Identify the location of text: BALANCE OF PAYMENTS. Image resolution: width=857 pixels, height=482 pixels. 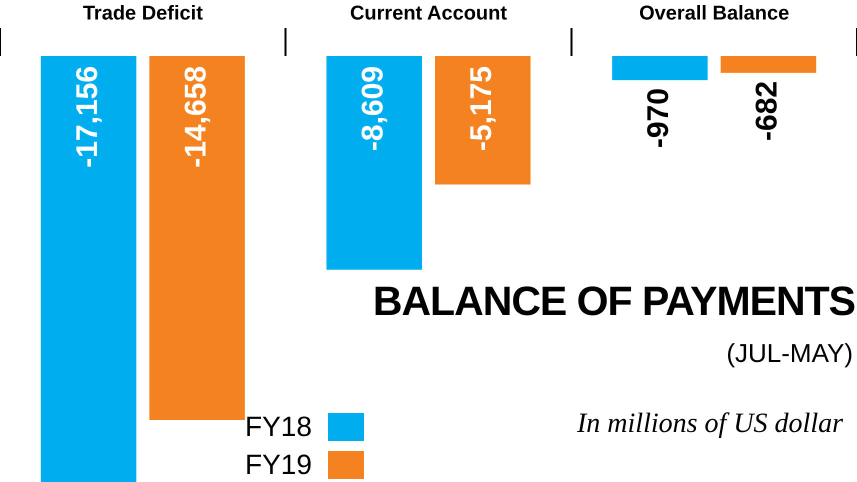
(613, 301).